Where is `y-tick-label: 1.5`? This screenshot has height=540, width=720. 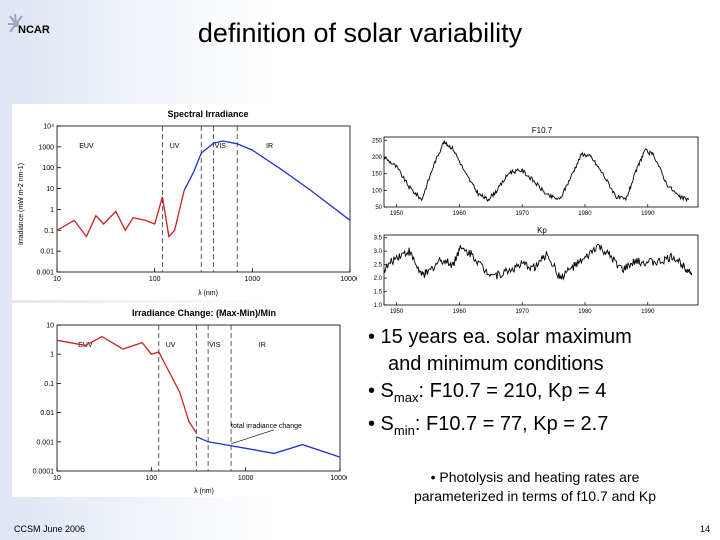 y-tick-label: 1.5 is located at coordinates (378, 293).